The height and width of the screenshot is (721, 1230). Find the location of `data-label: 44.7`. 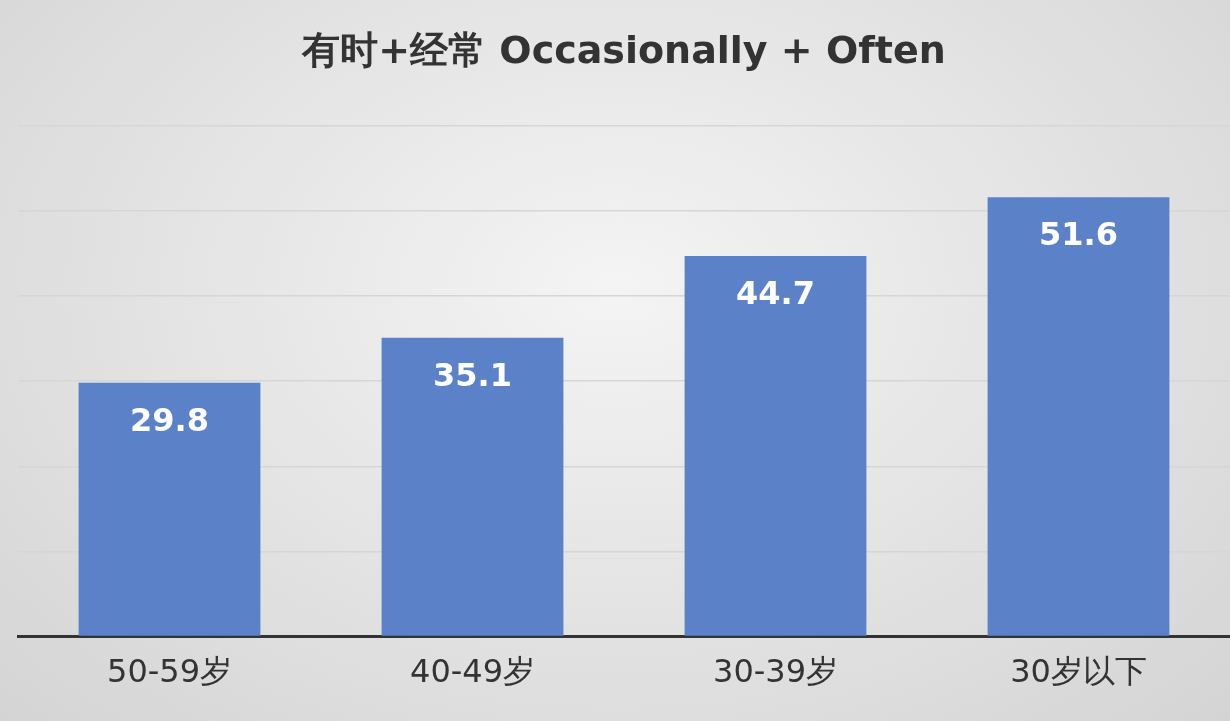

data-label: 44.7 is located at coordinates (775, 293).